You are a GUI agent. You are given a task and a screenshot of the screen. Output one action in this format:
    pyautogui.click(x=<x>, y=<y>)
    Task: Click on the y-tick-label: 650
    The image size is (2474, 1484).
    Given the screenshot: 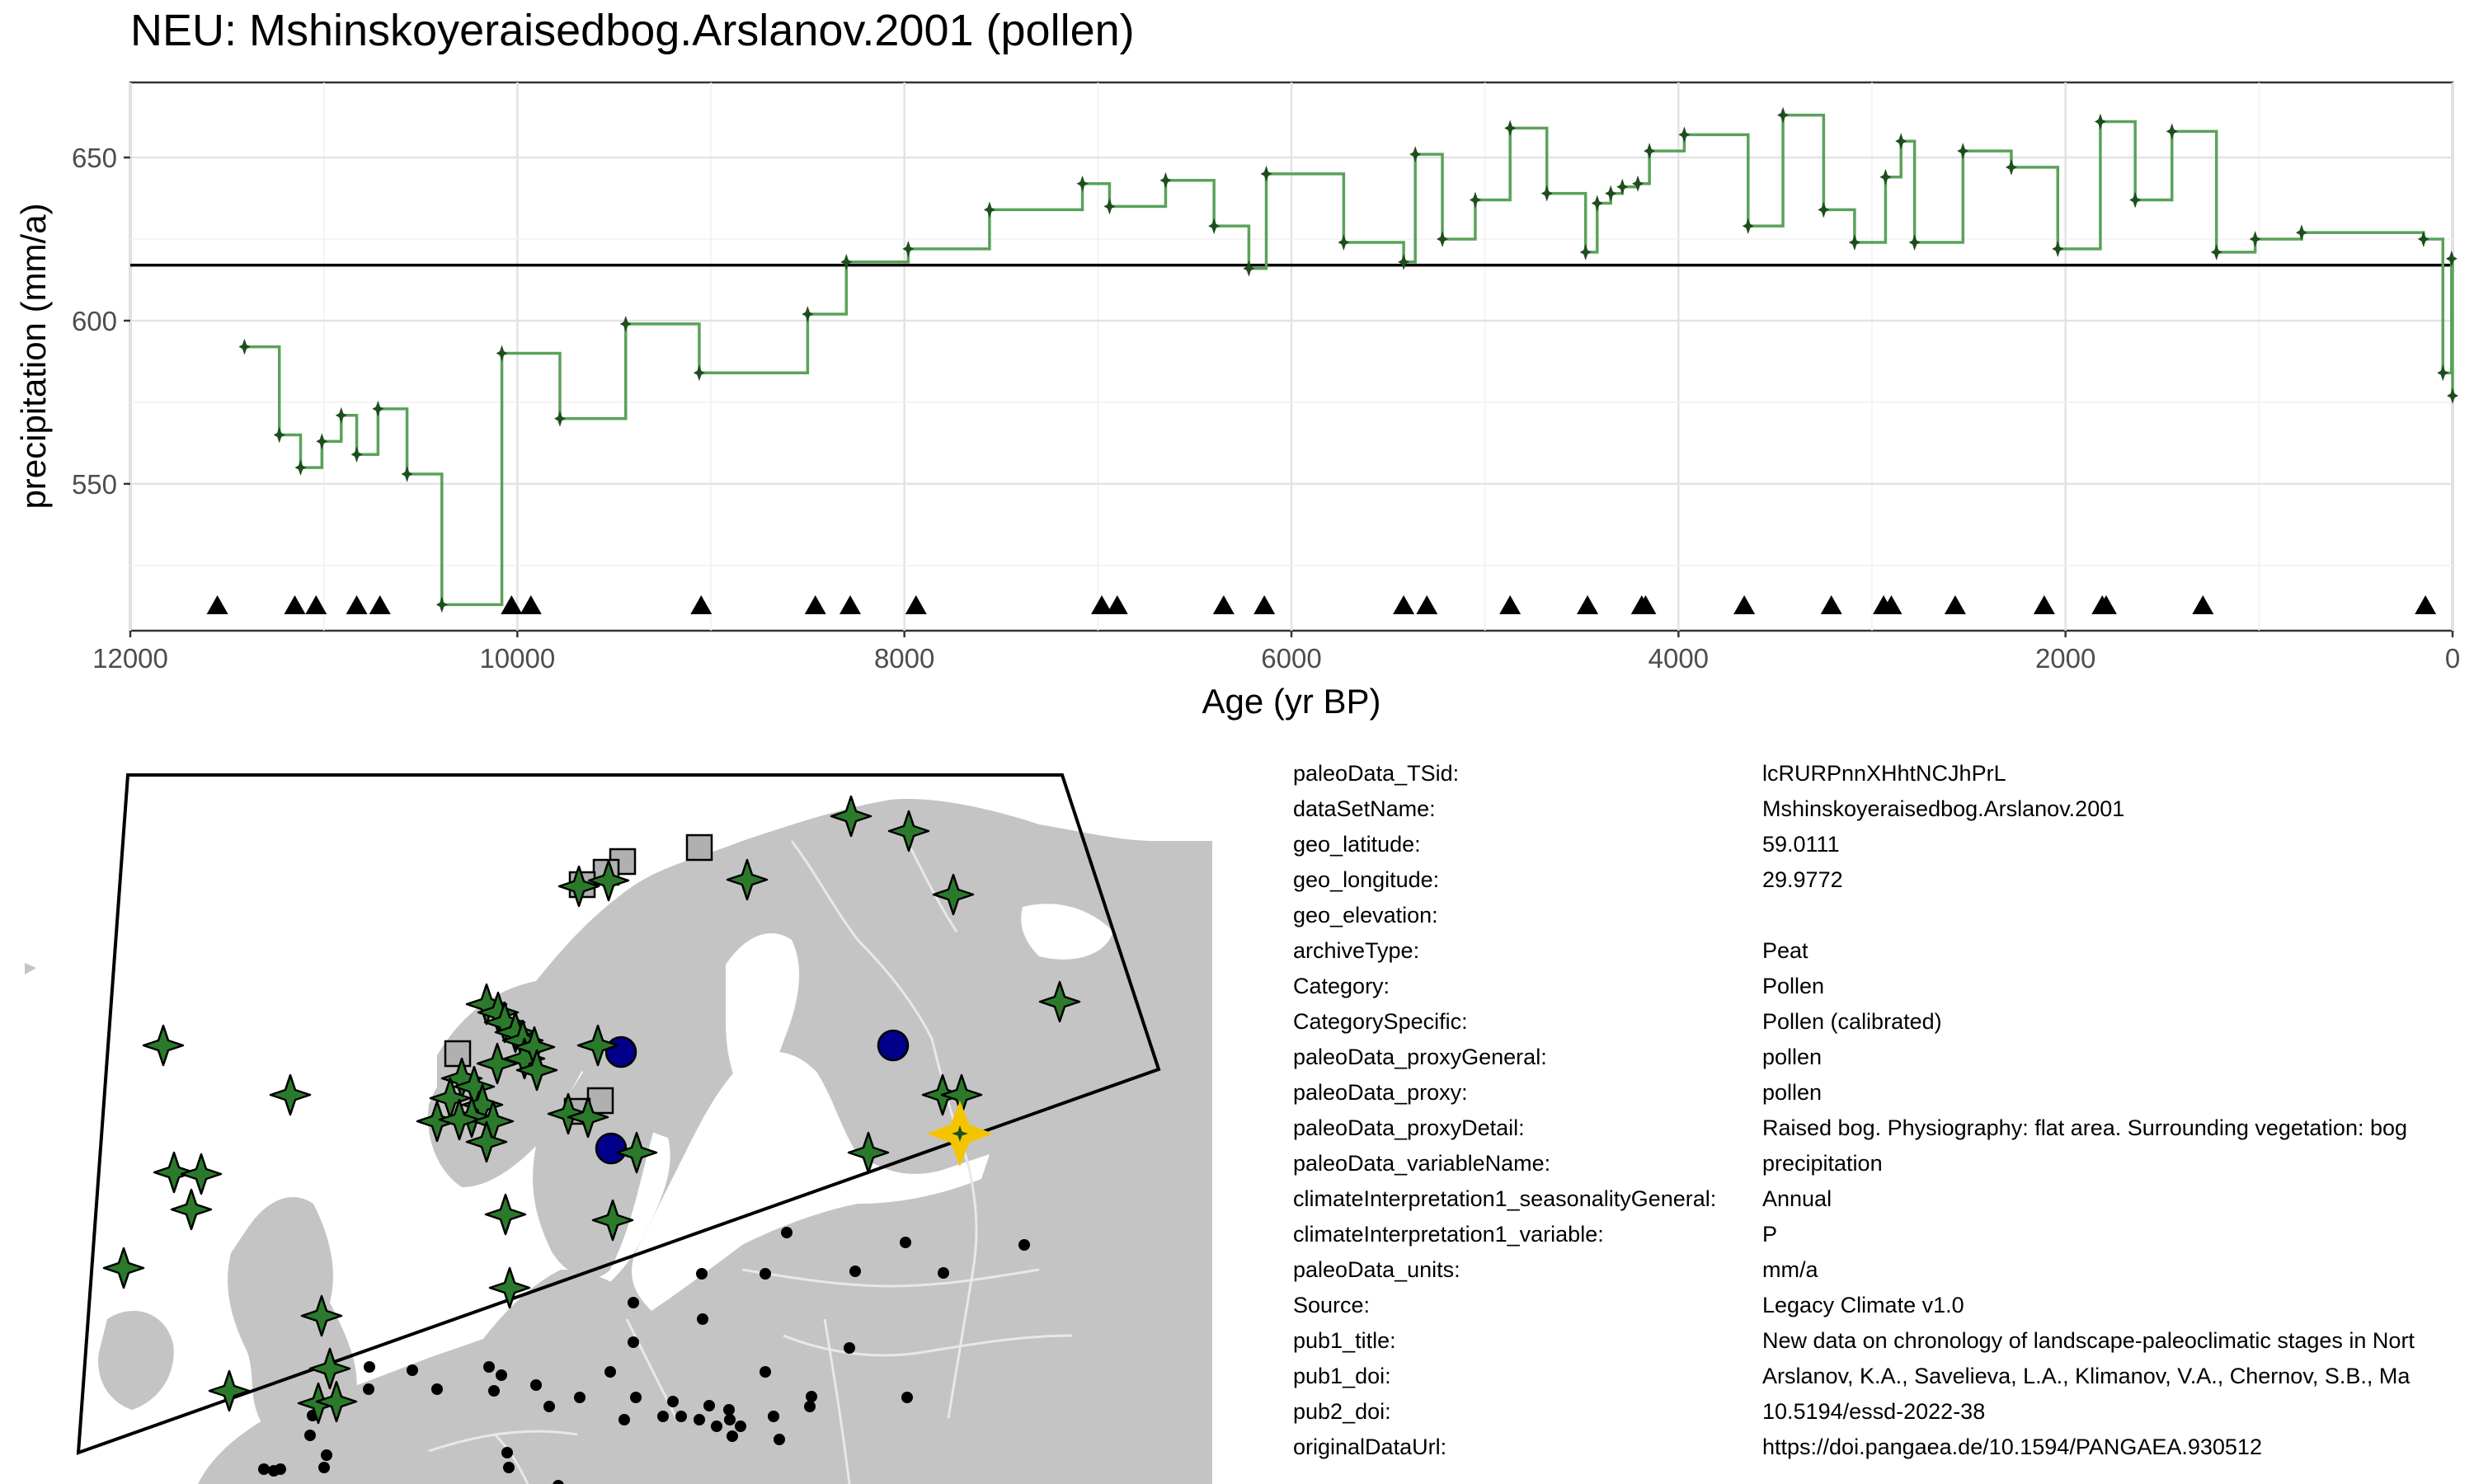 What is the action you would take?
    pyautogui.click(x=94, y=158)
    